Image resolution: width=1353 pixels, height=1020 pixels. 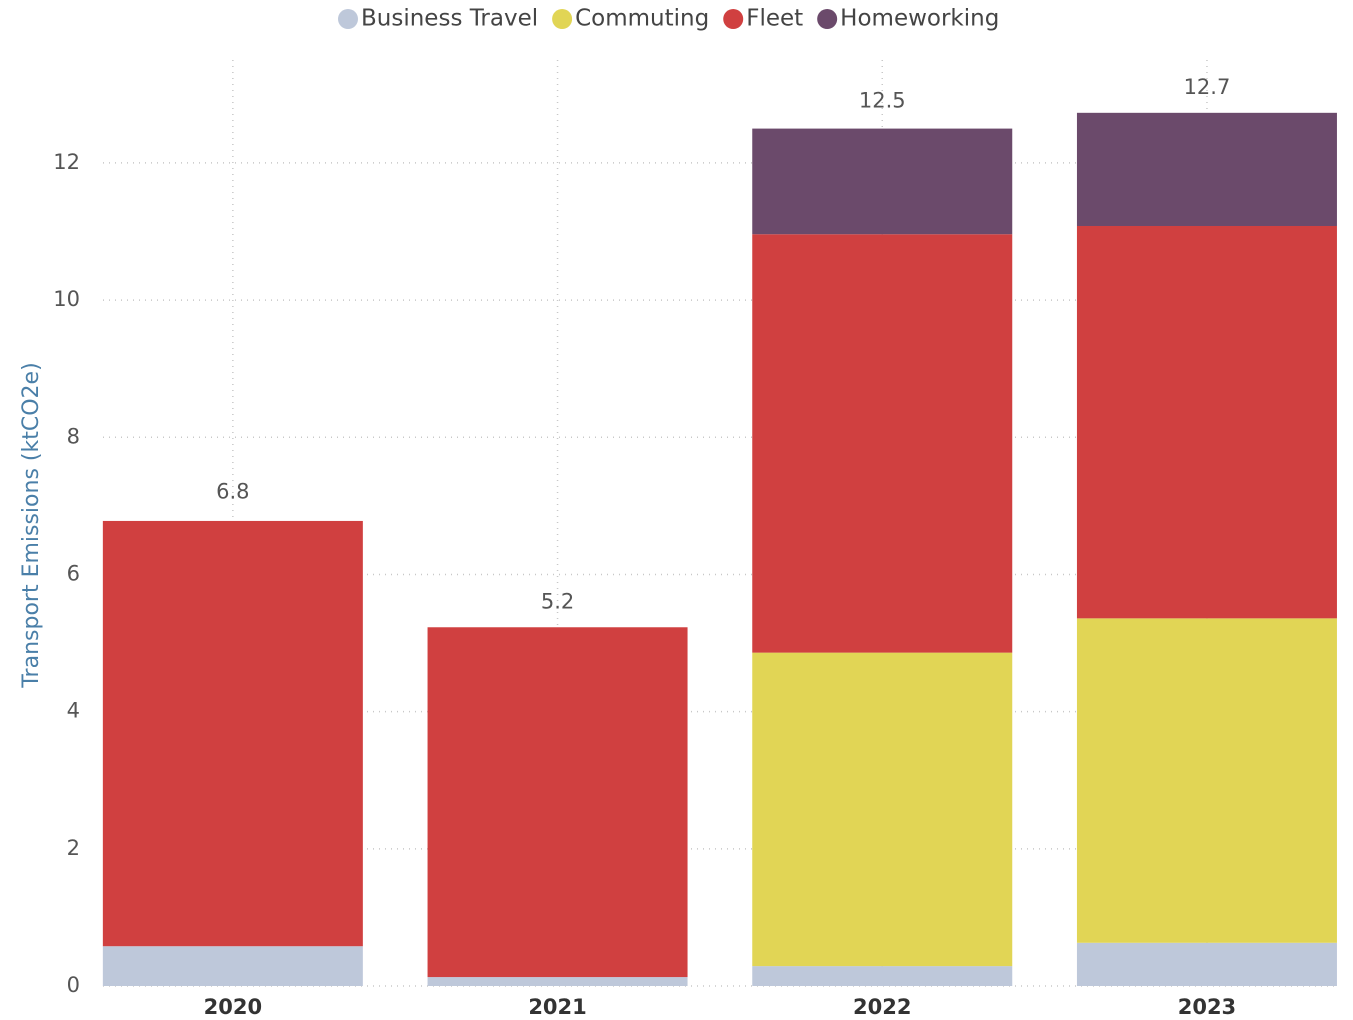 What do you see at coordinates (882, 1007) in the screenshot?
I see `x-tick-label: 2022` at bounding box center [882, 1007].